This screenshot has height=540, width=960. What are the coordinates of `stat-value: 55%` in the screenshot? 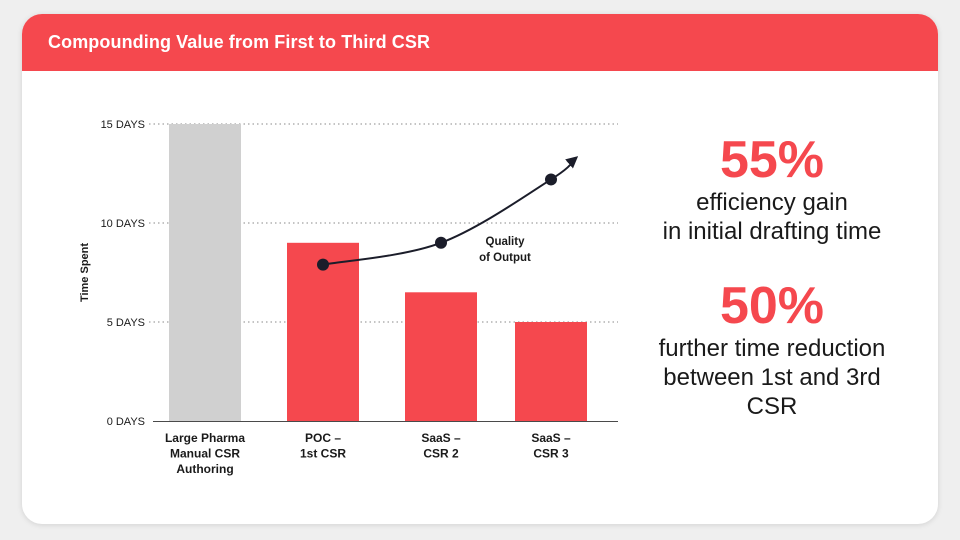 It's located at (772, 160).